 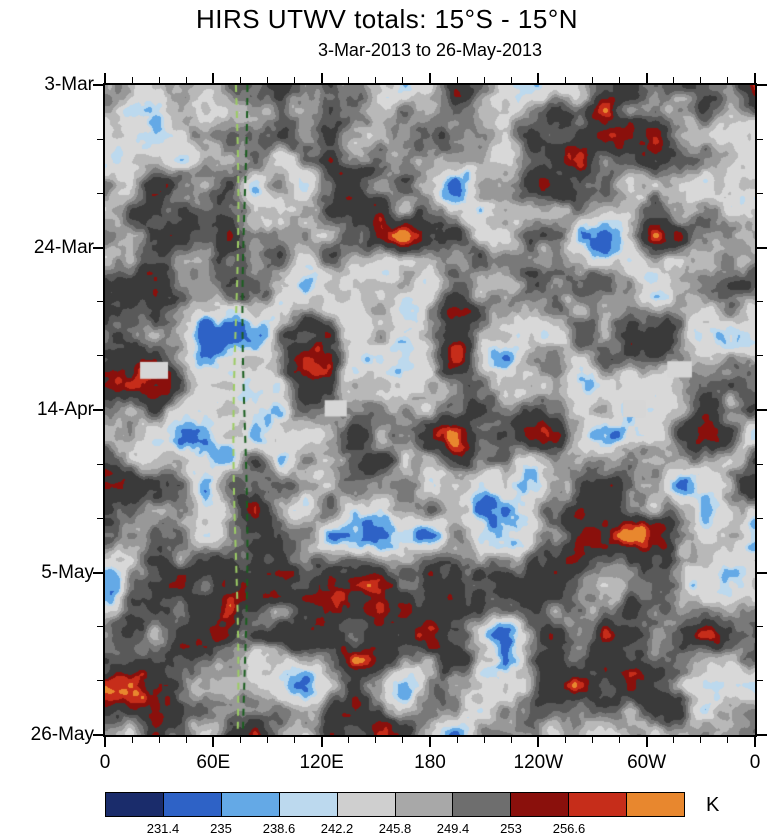 What do you see at coordinates (63, 247) in the screenshot?
I see `y-axis-tick-label: 24-Mar` at bounding box center [63, 247].